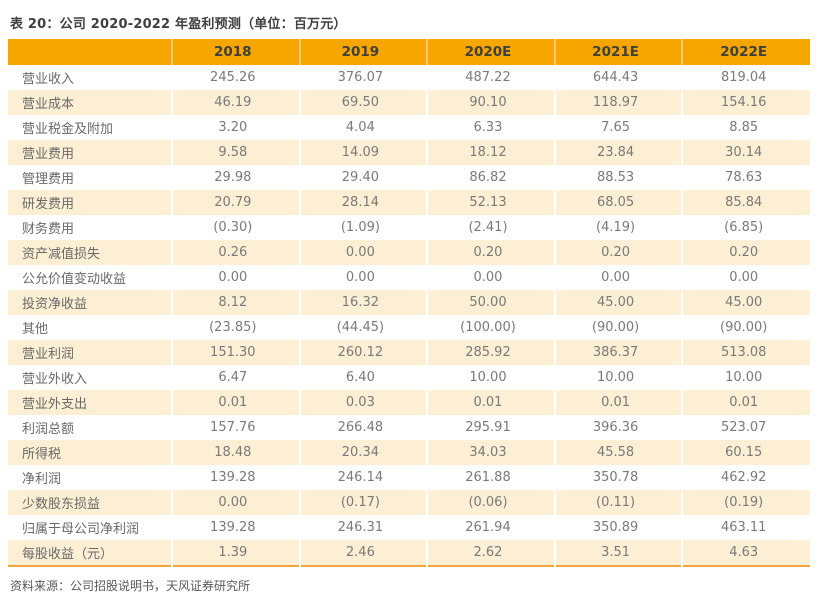 This screenshot has height=606, width=818. I want to click on row-label: 资产减值损失, so click(61, 254).